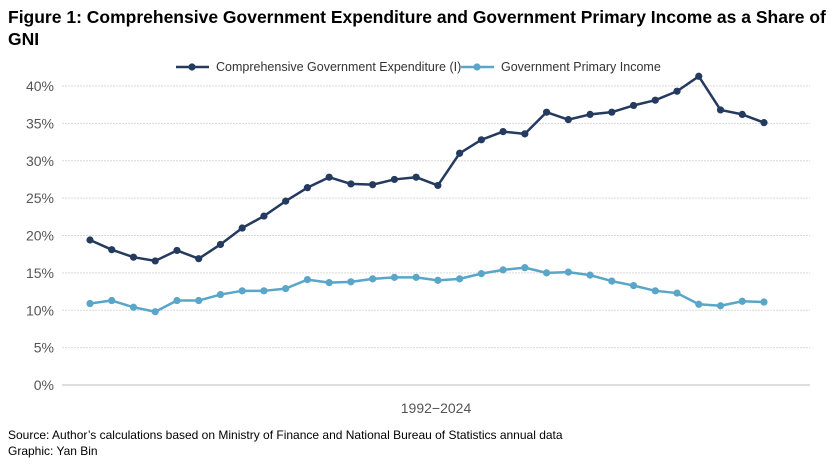  Describe the element at coordinates (427, 289) in the screenshot. I see `series-line` at that location.